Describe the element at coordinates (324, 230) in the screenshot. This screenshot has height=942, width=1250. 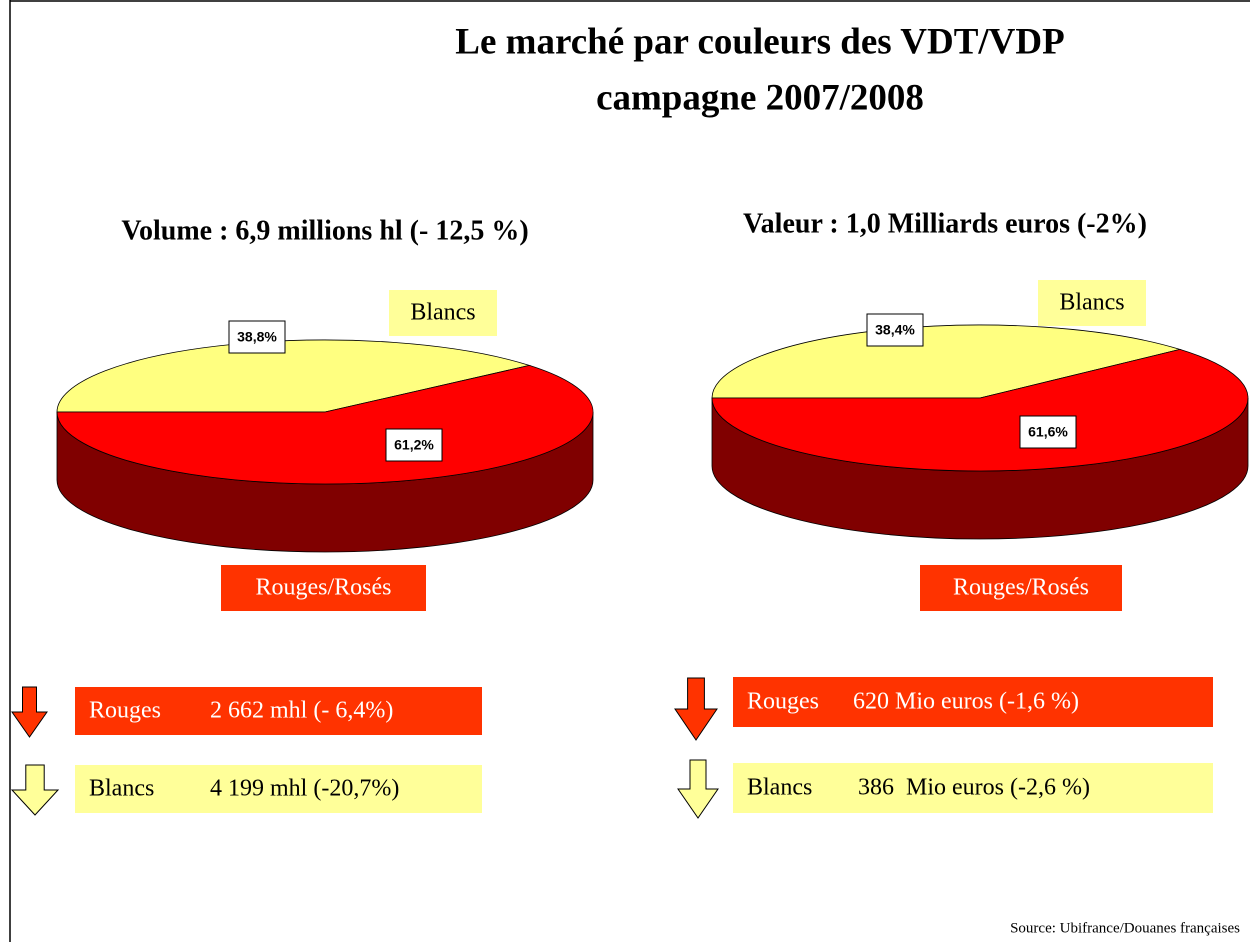
I see `chart-title: Volume : 6,9 millions hl (- 12,5 %)` at that location.